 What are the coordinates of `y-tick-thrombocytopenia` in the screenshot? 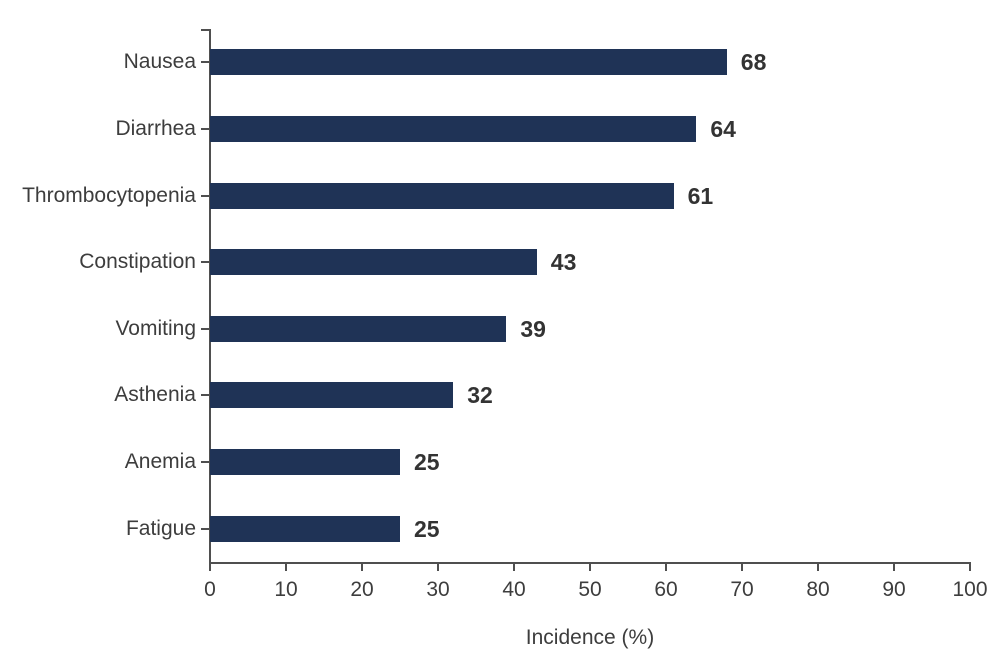 It's located at (205, 195).